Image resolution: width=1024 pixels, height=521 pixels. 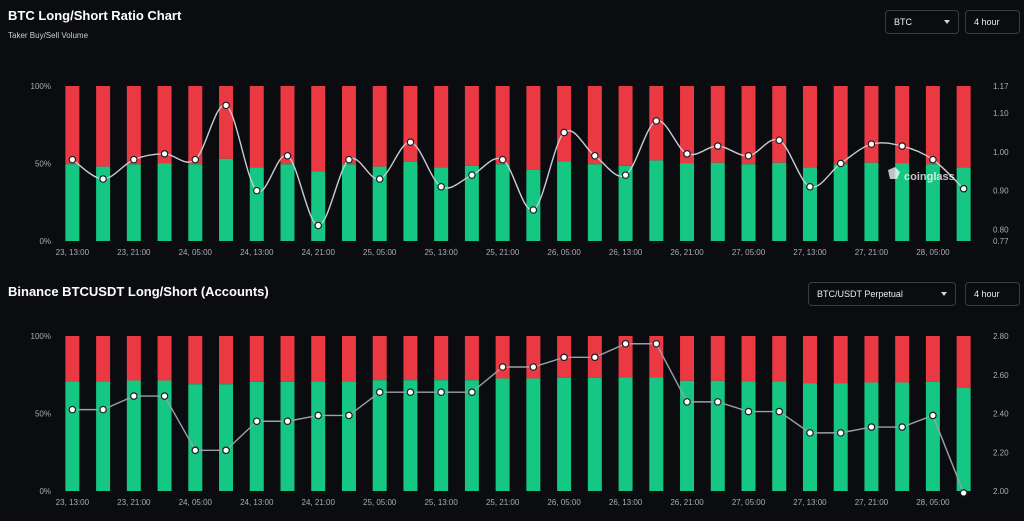 What do you see at coordinates (894, 173) in the screenshot?
I see `coinglass-logo-icon` at bounding box center [894, 173].